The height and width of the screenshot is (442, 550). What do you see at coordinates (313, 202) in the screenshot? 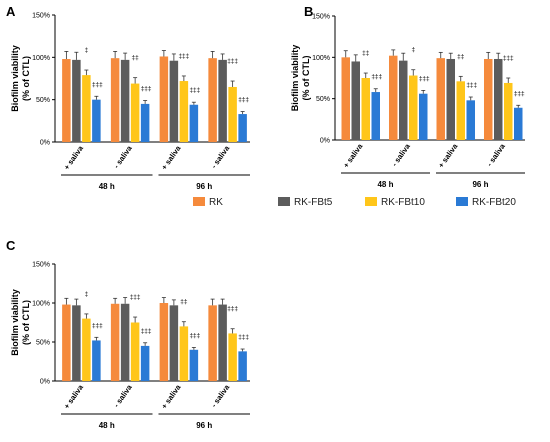
I see `legend-label: RK-FBt5` at bounding box center [313, 202].